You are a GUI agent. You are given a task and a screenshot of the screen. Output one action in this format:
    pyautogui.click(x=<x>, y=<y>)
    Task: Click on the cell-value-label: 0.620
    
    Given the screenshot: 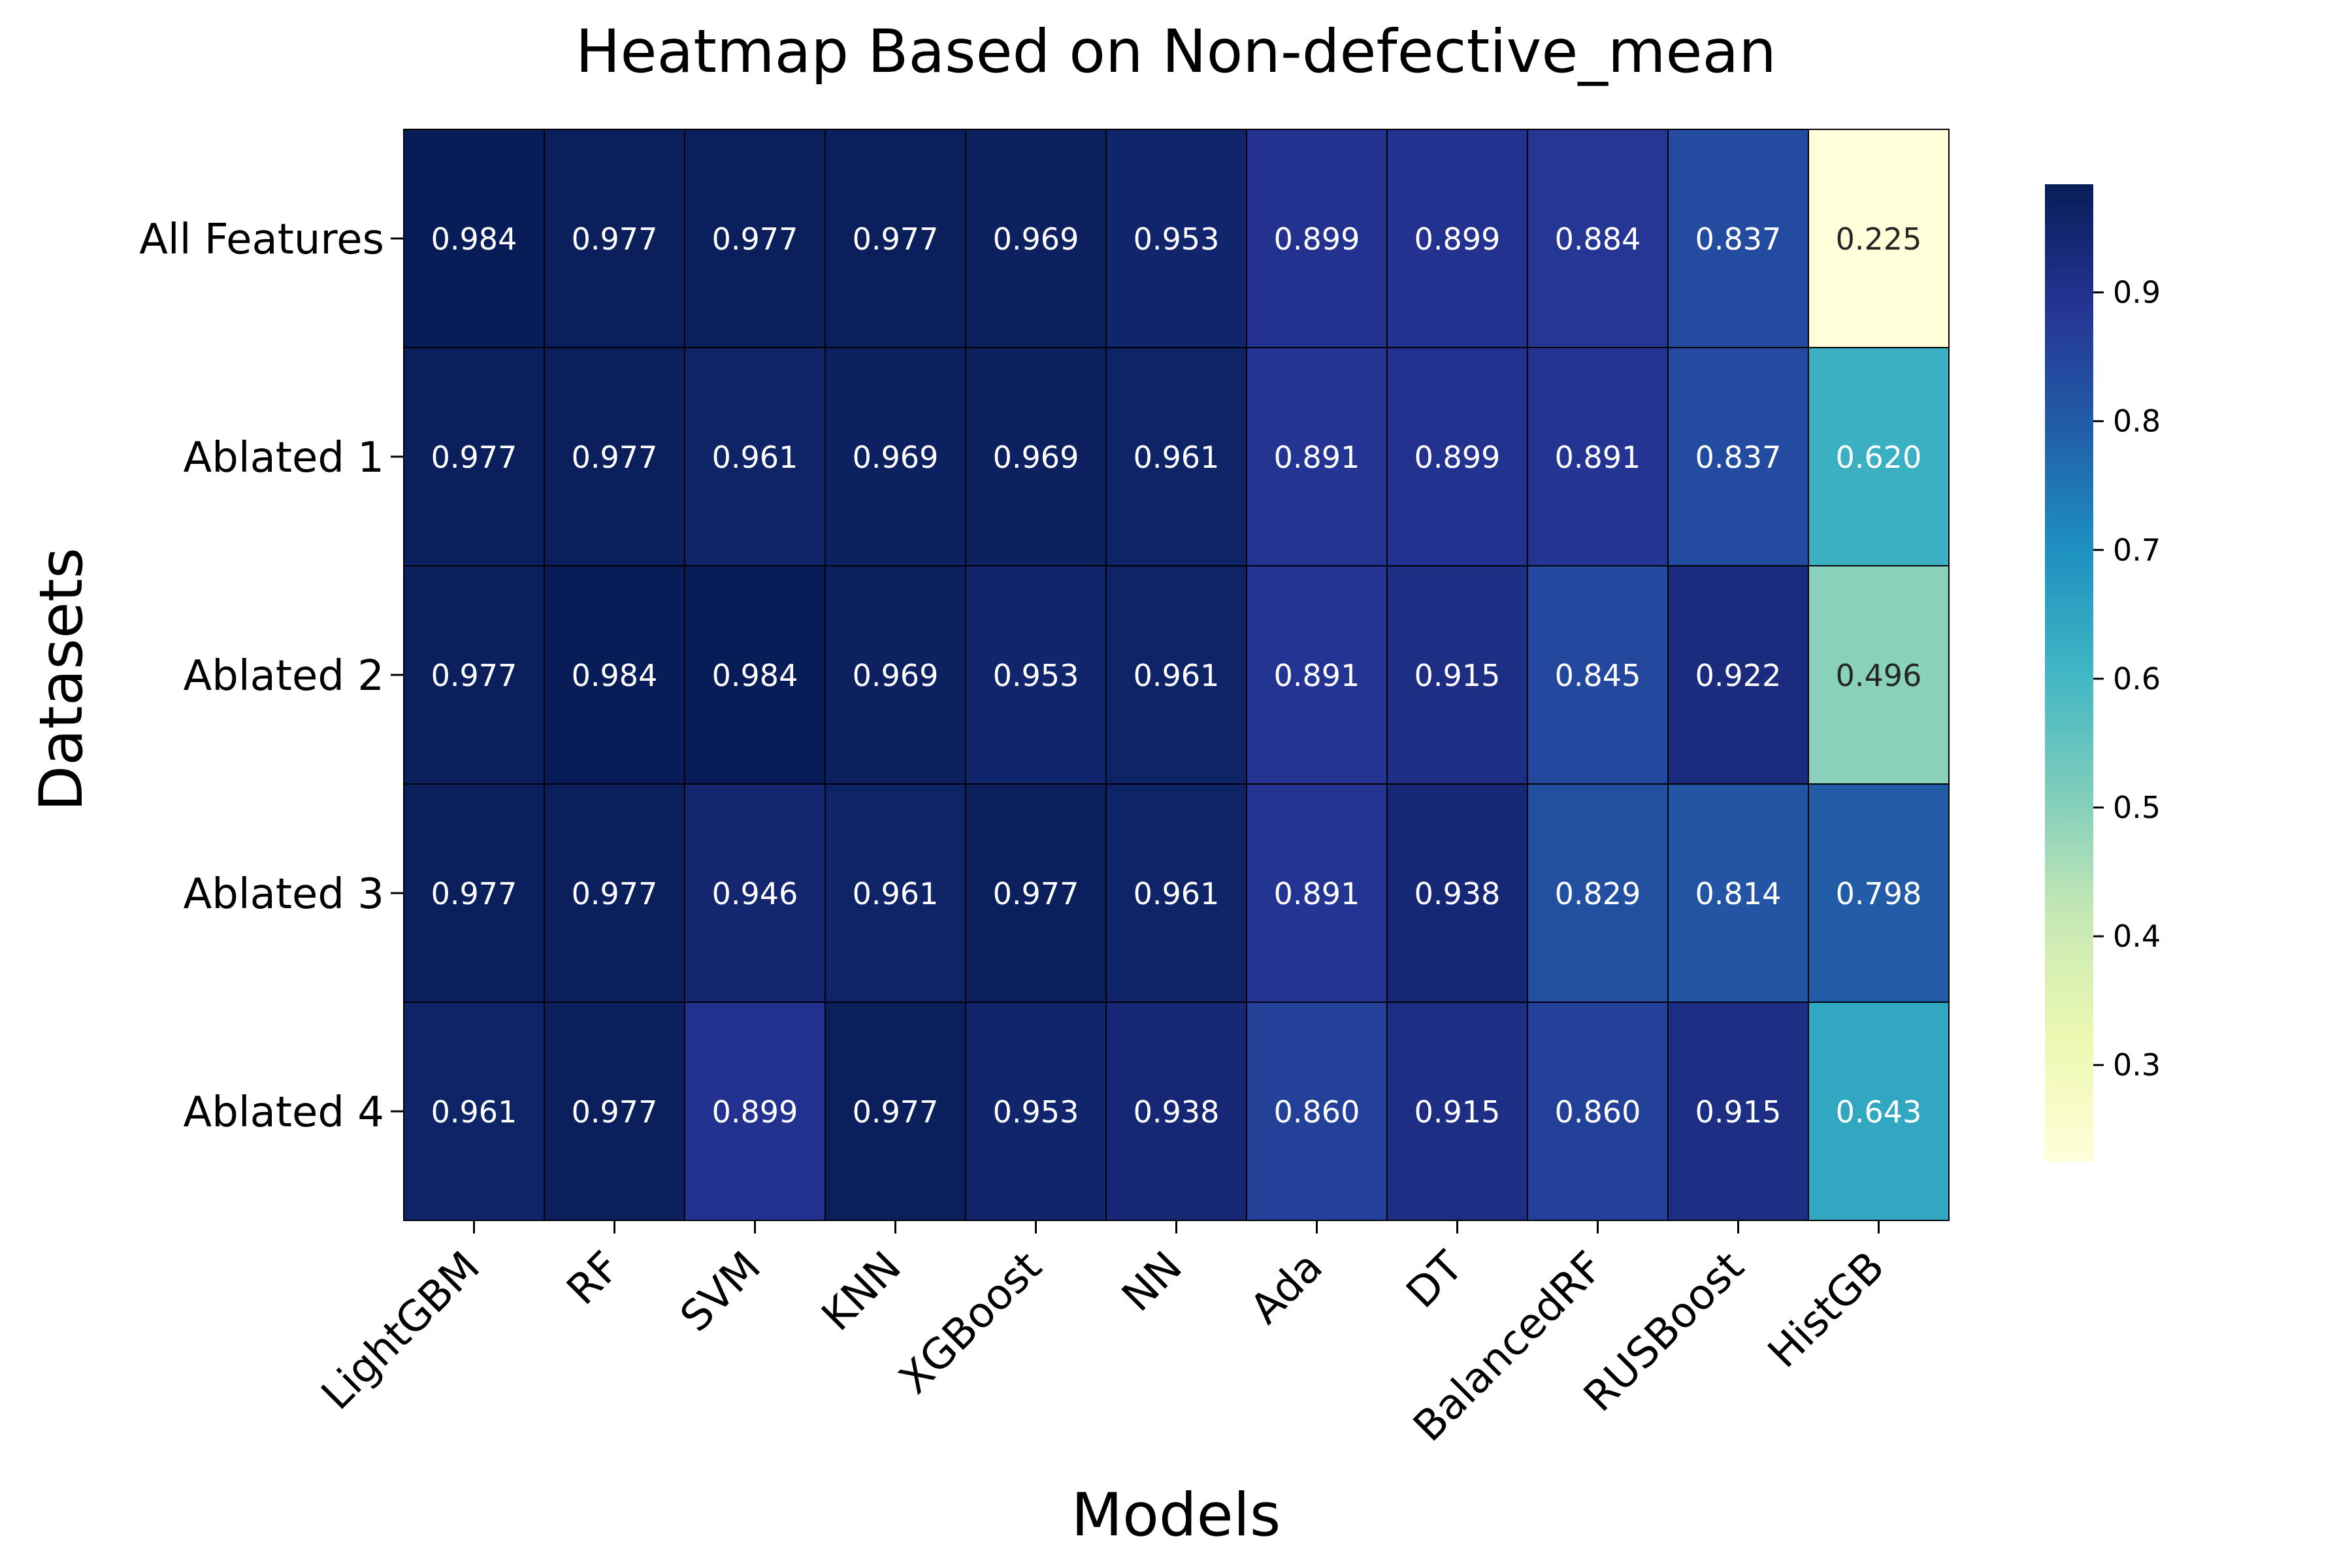 What is the action you would take?
    pyautogui.click(x=1879, y=457)
    